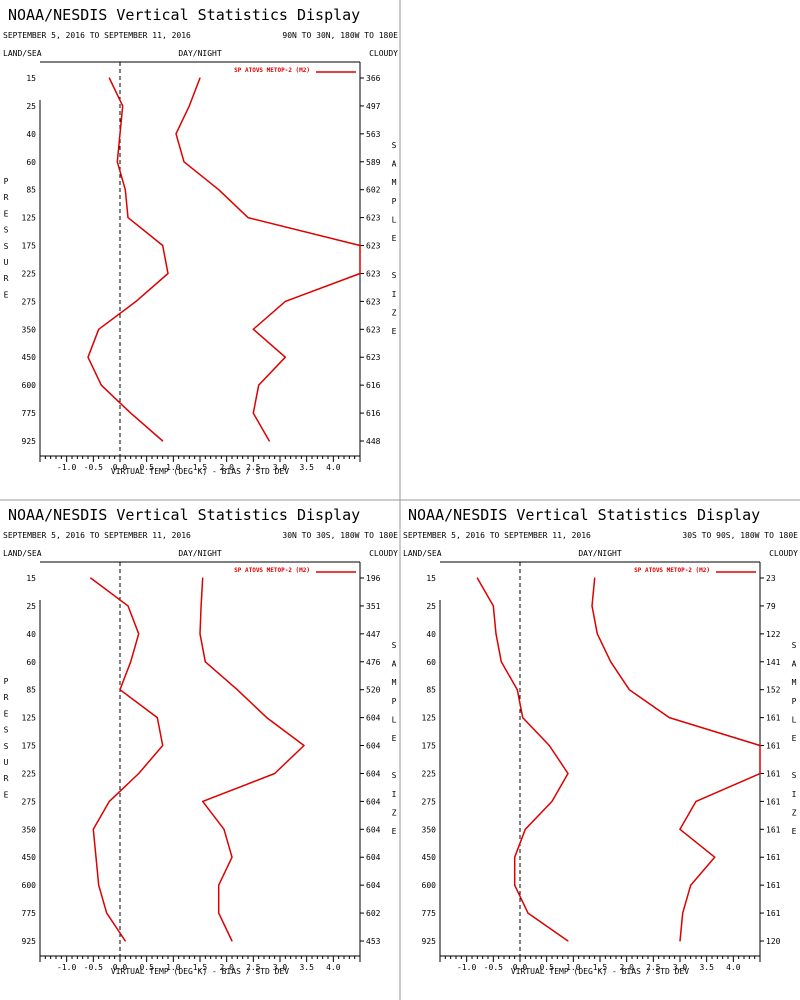 This screenshot has width=800, height=1000. Describe the element at coordinates (29, 885) in the screenshot. I see `pressure-level-label: 600` at that location.